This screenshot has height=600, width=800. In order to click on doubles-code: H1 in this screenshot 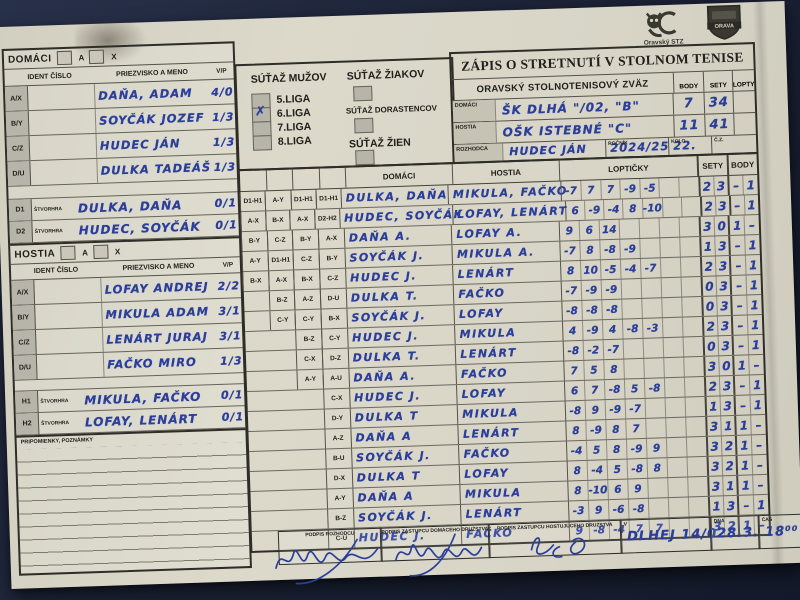, I will do `click(26, 401)`.